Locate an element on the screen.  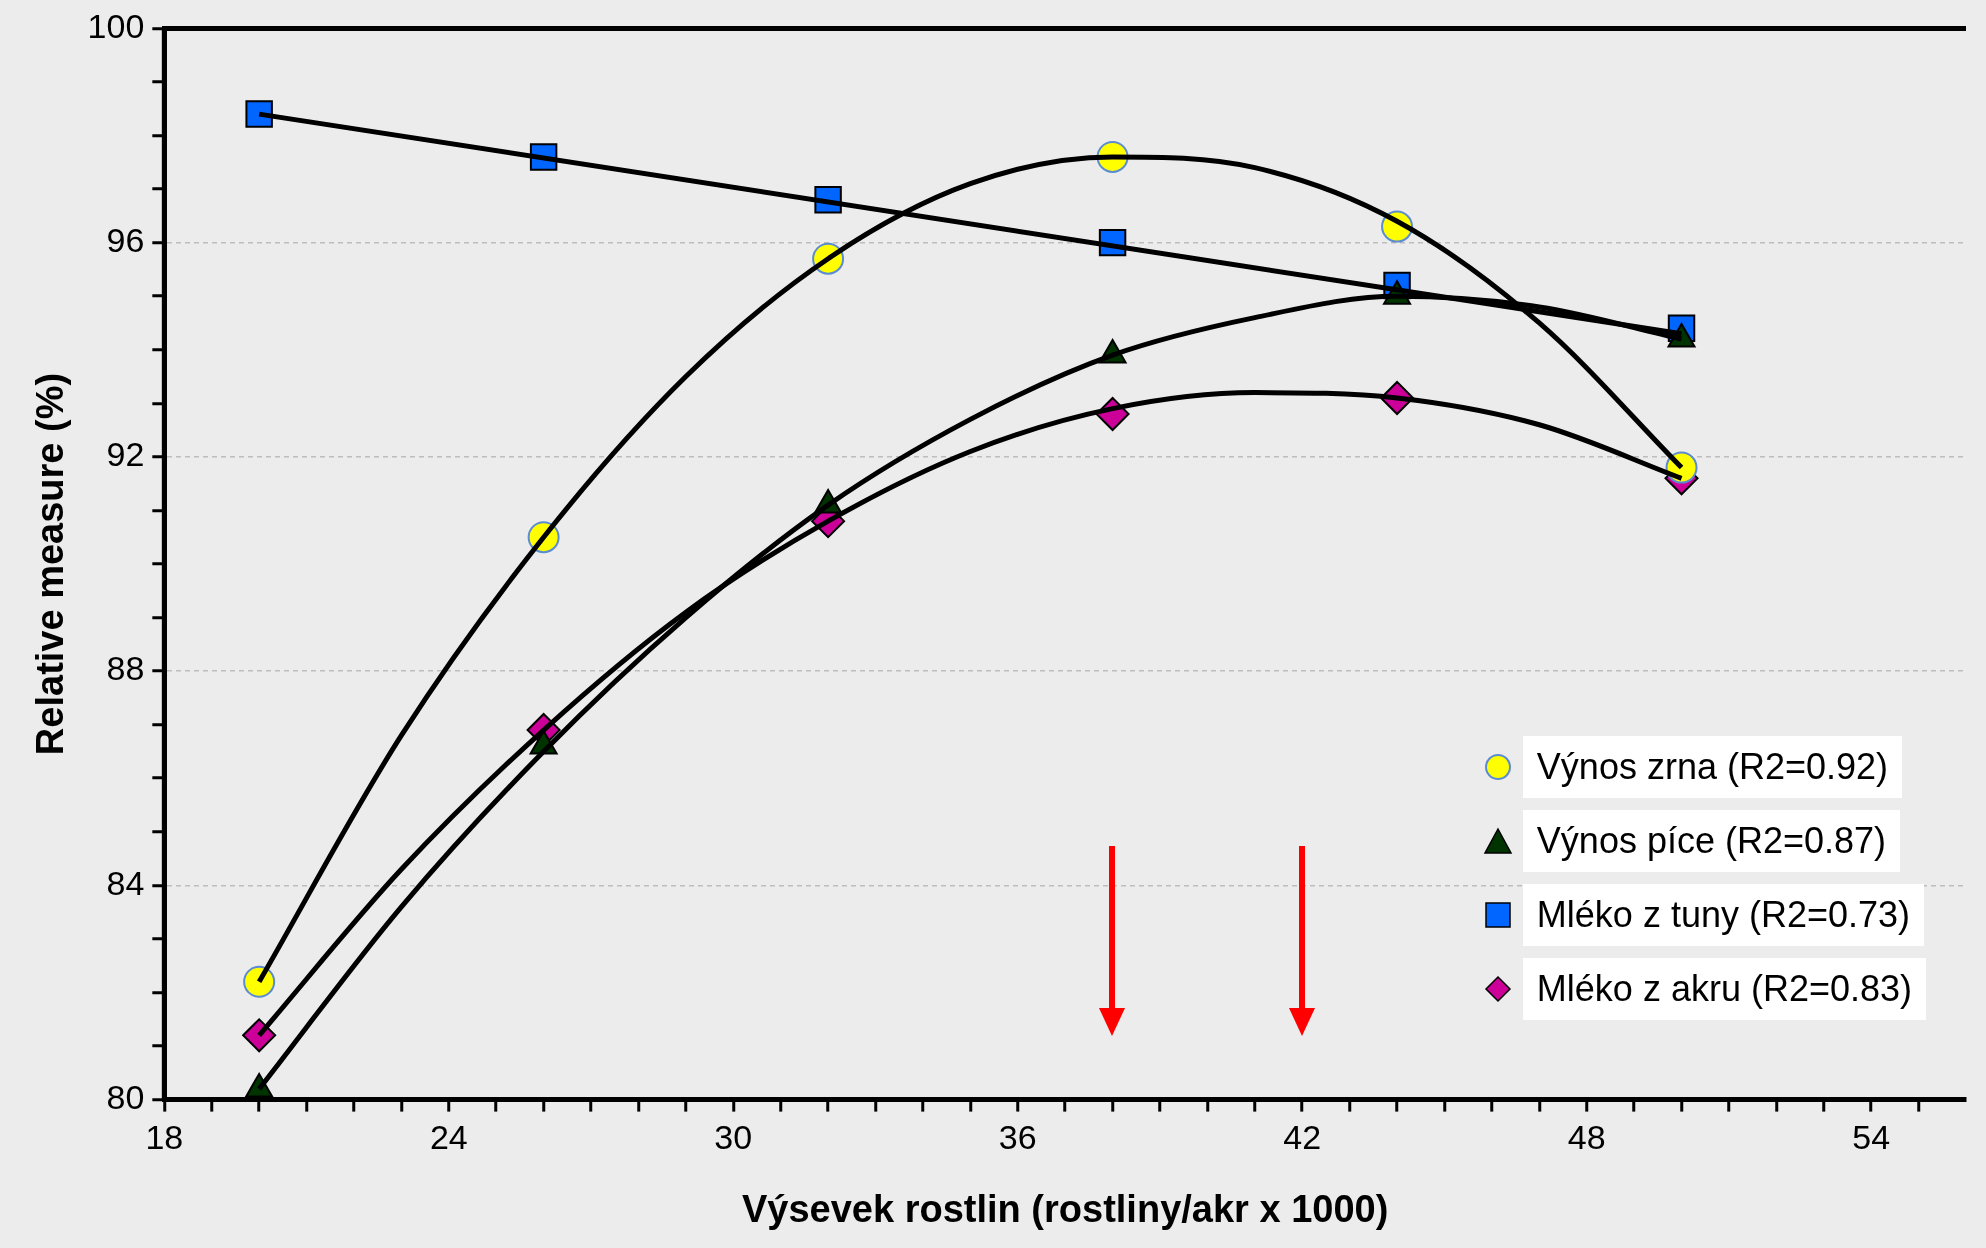
x-axis-title: Výsevek rostlin (rostliny/akr x 1000) is located at coordinates (1065, 1208).